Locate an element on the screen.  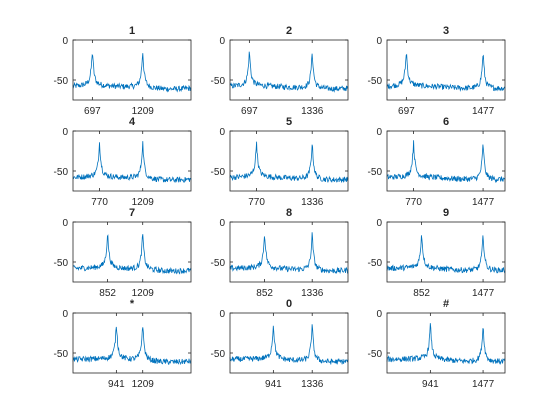
subplot-title: 4 is located at coordinates (132, 122).